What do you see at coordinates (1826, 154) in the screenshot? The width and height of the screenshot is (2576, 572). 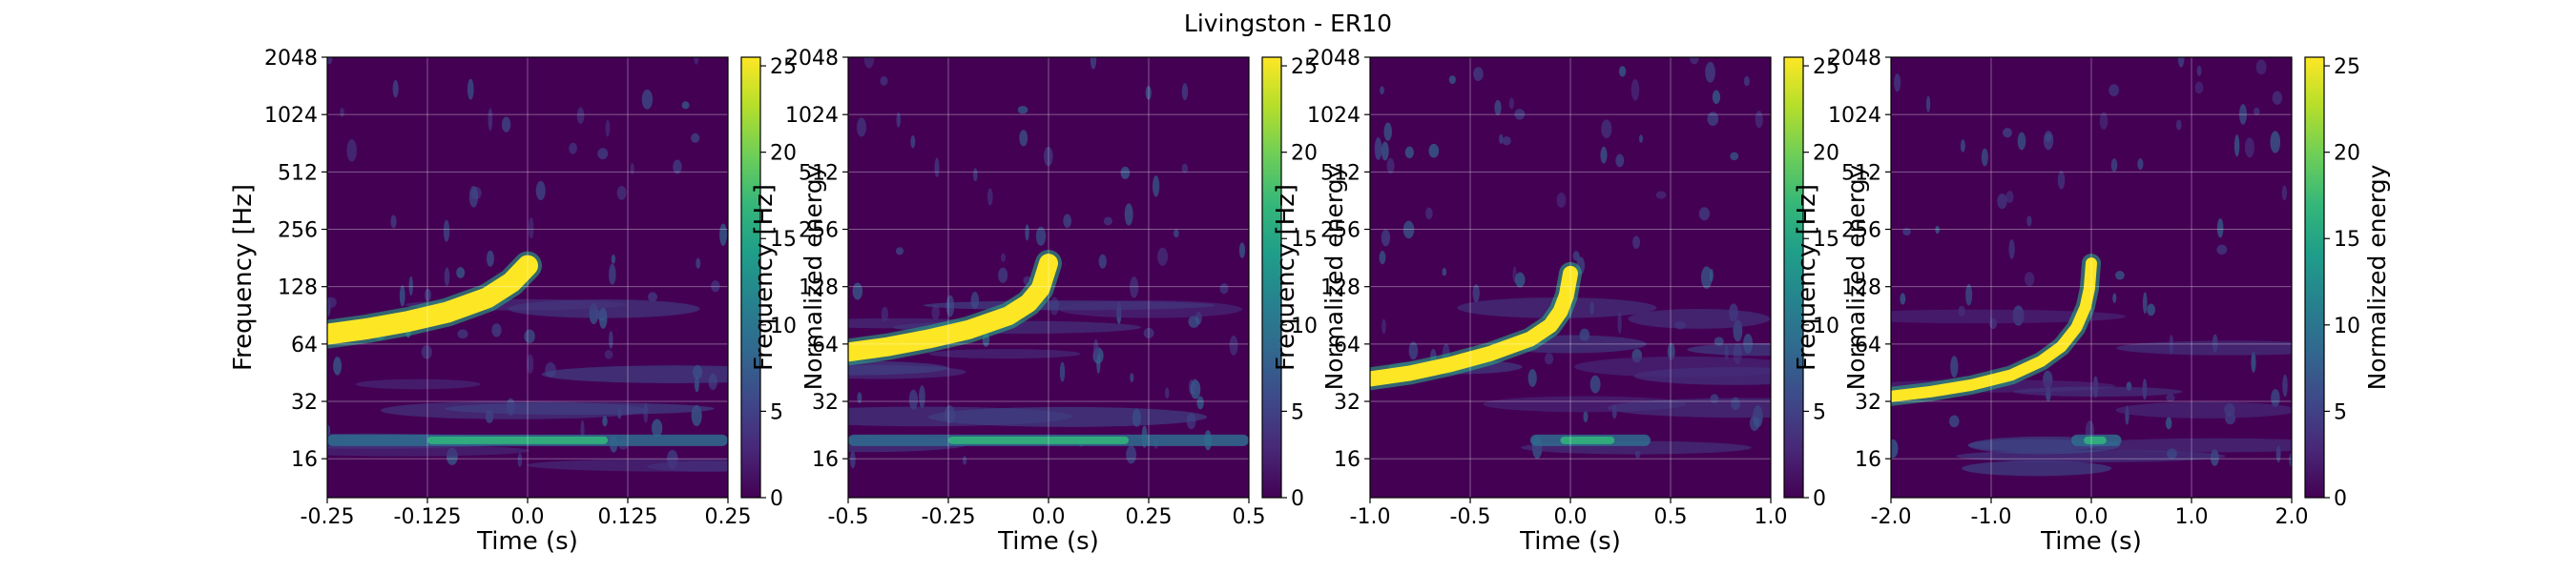 I see `colorbar-tick-label: 20` at bounding box center [1826, 154].